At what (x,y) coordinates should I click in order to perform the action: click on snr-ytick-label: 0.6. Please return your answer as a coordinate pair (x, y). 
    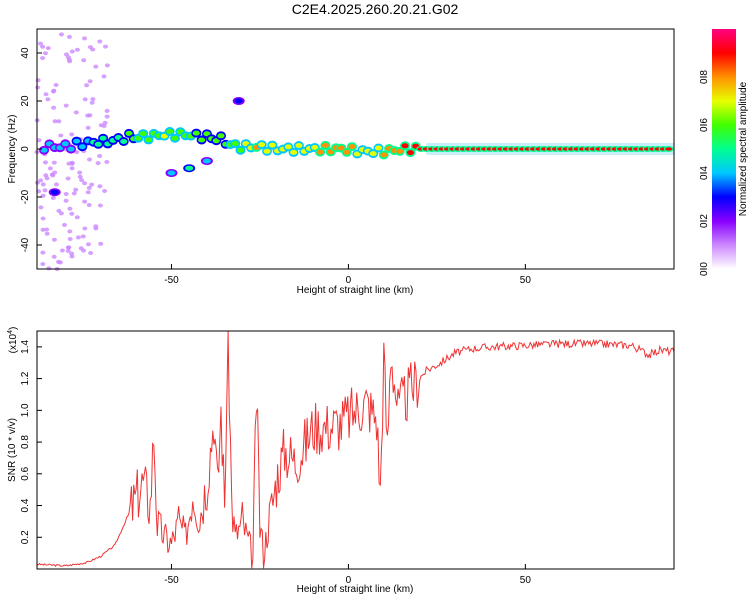
    Looking at the image, I should click on (25, 473).